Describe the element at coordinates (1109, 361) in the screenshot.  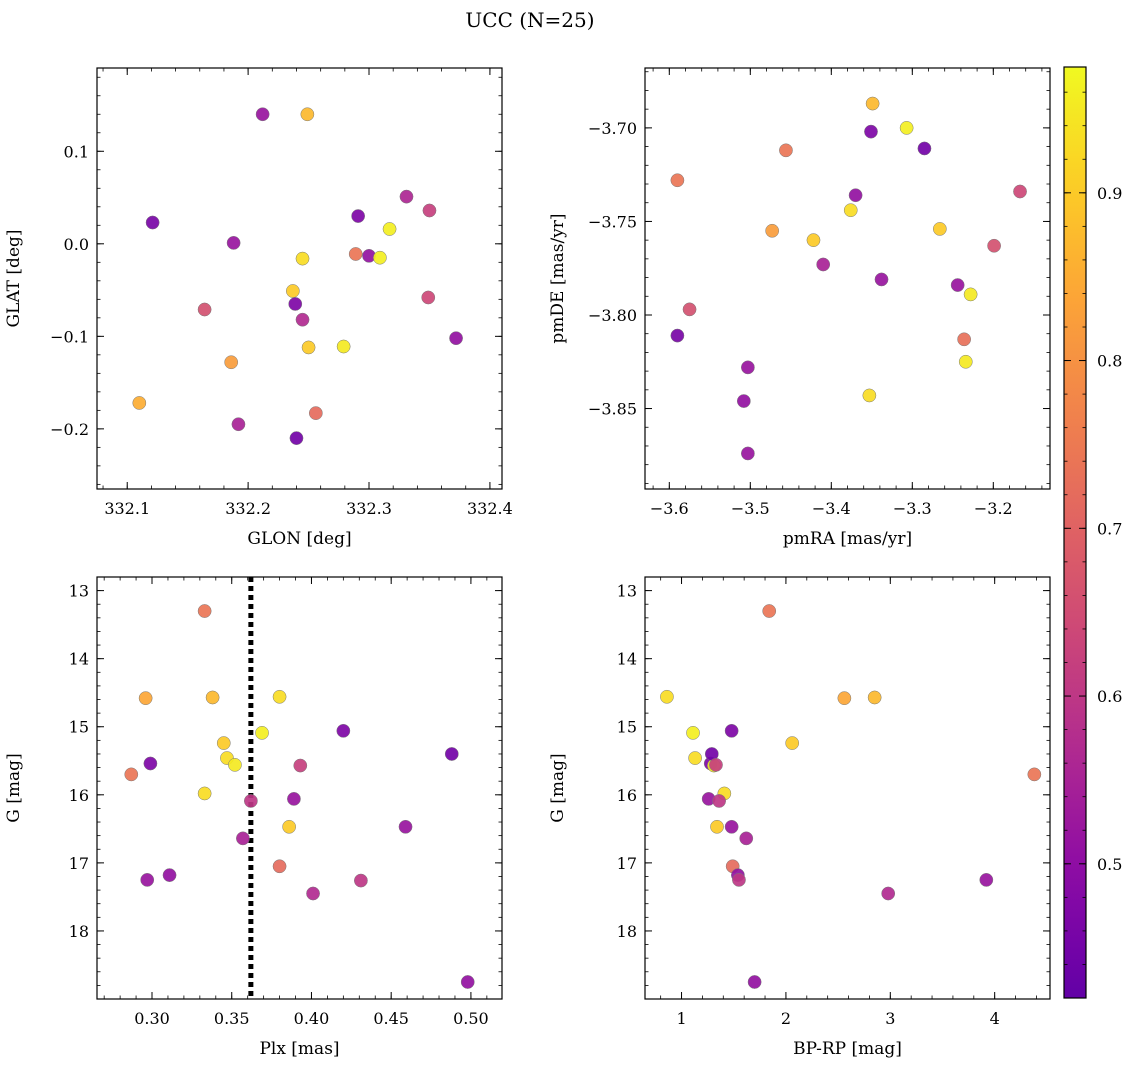
I see `colorbar-tick-label: 0.8` at that location.